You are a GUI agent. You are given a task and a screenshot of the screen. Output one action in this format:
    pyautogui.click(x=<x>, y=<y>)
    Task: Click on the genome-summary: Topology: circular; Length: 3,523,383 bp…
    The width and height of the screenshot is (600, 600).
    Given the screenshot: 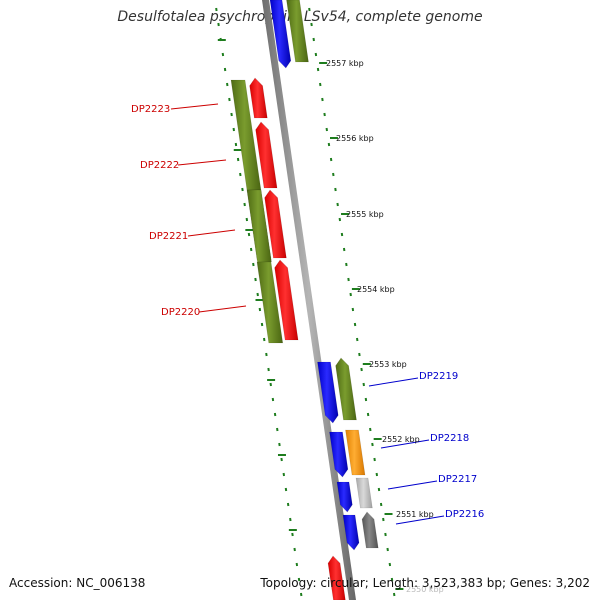 What is the action you would take?
    pyautogui.click(x=425, y=583)
    